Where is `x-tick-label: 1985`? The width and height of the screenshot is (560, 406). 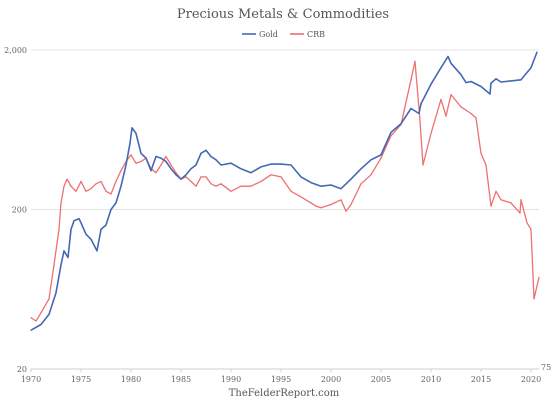
x-tick-label: 1985 is located at coordinates (181, 379).